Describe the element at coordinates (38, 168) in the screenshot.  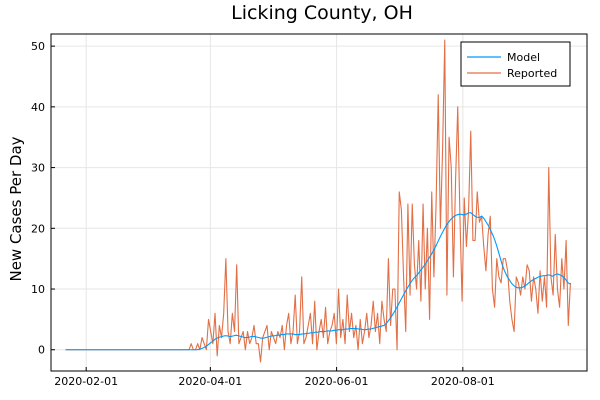
I see `y-tick-label: 30` at that location.